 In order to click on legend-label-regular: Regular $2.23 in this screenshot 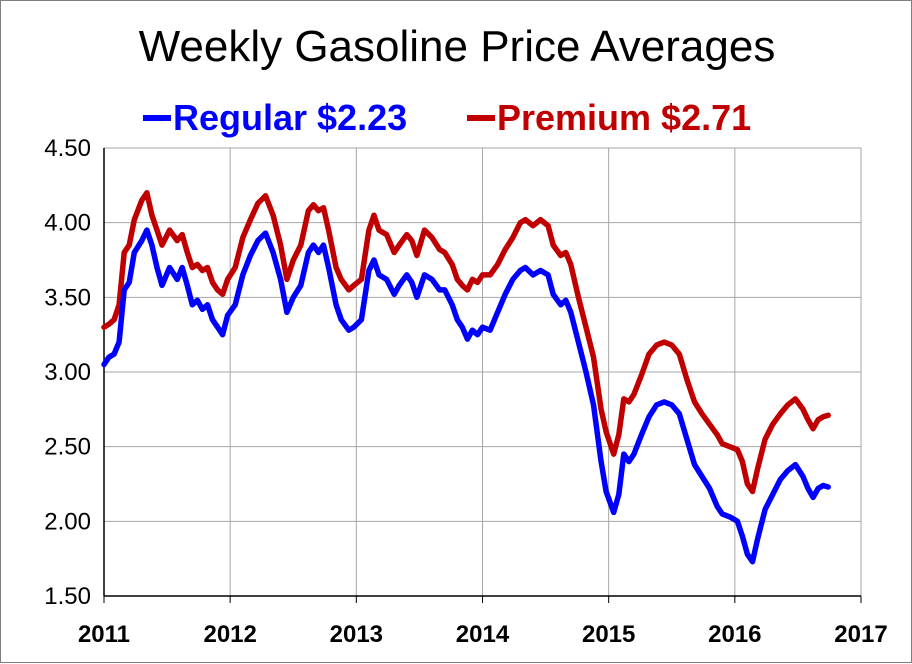, I will do `click(290, 117)`.